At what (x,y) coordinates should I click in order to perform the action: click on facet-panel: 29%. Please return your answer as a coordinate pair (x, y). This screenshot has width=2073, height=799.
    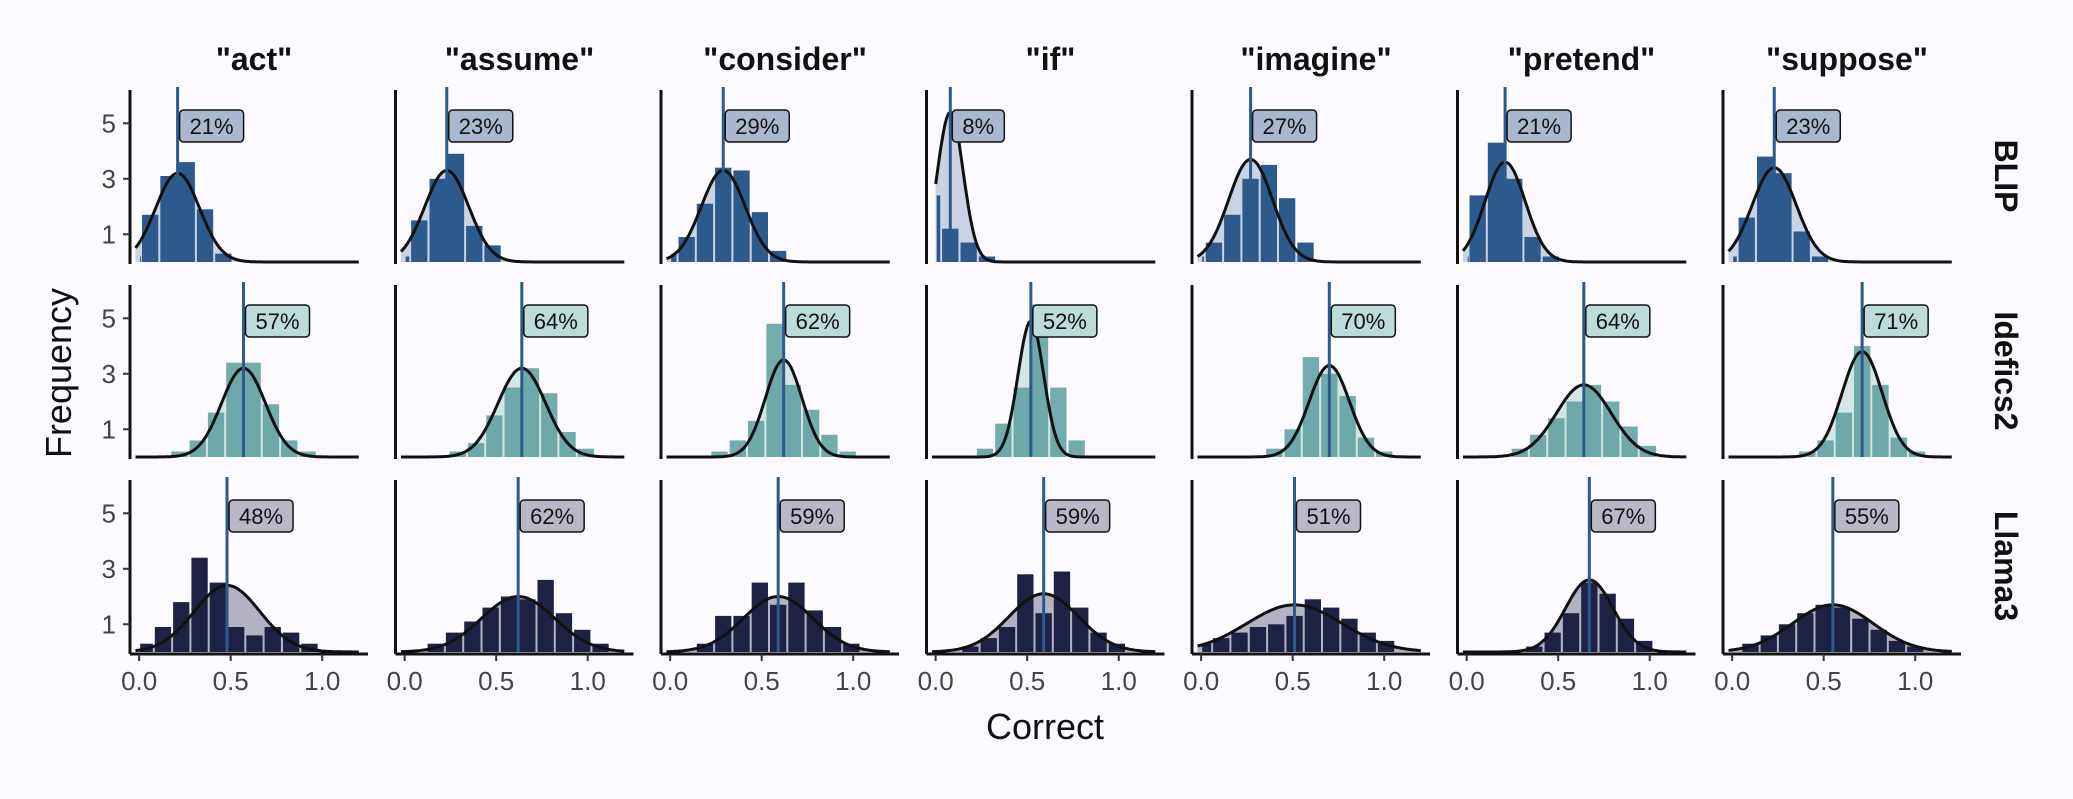
    Looking at the image, I should click on (774, 175).